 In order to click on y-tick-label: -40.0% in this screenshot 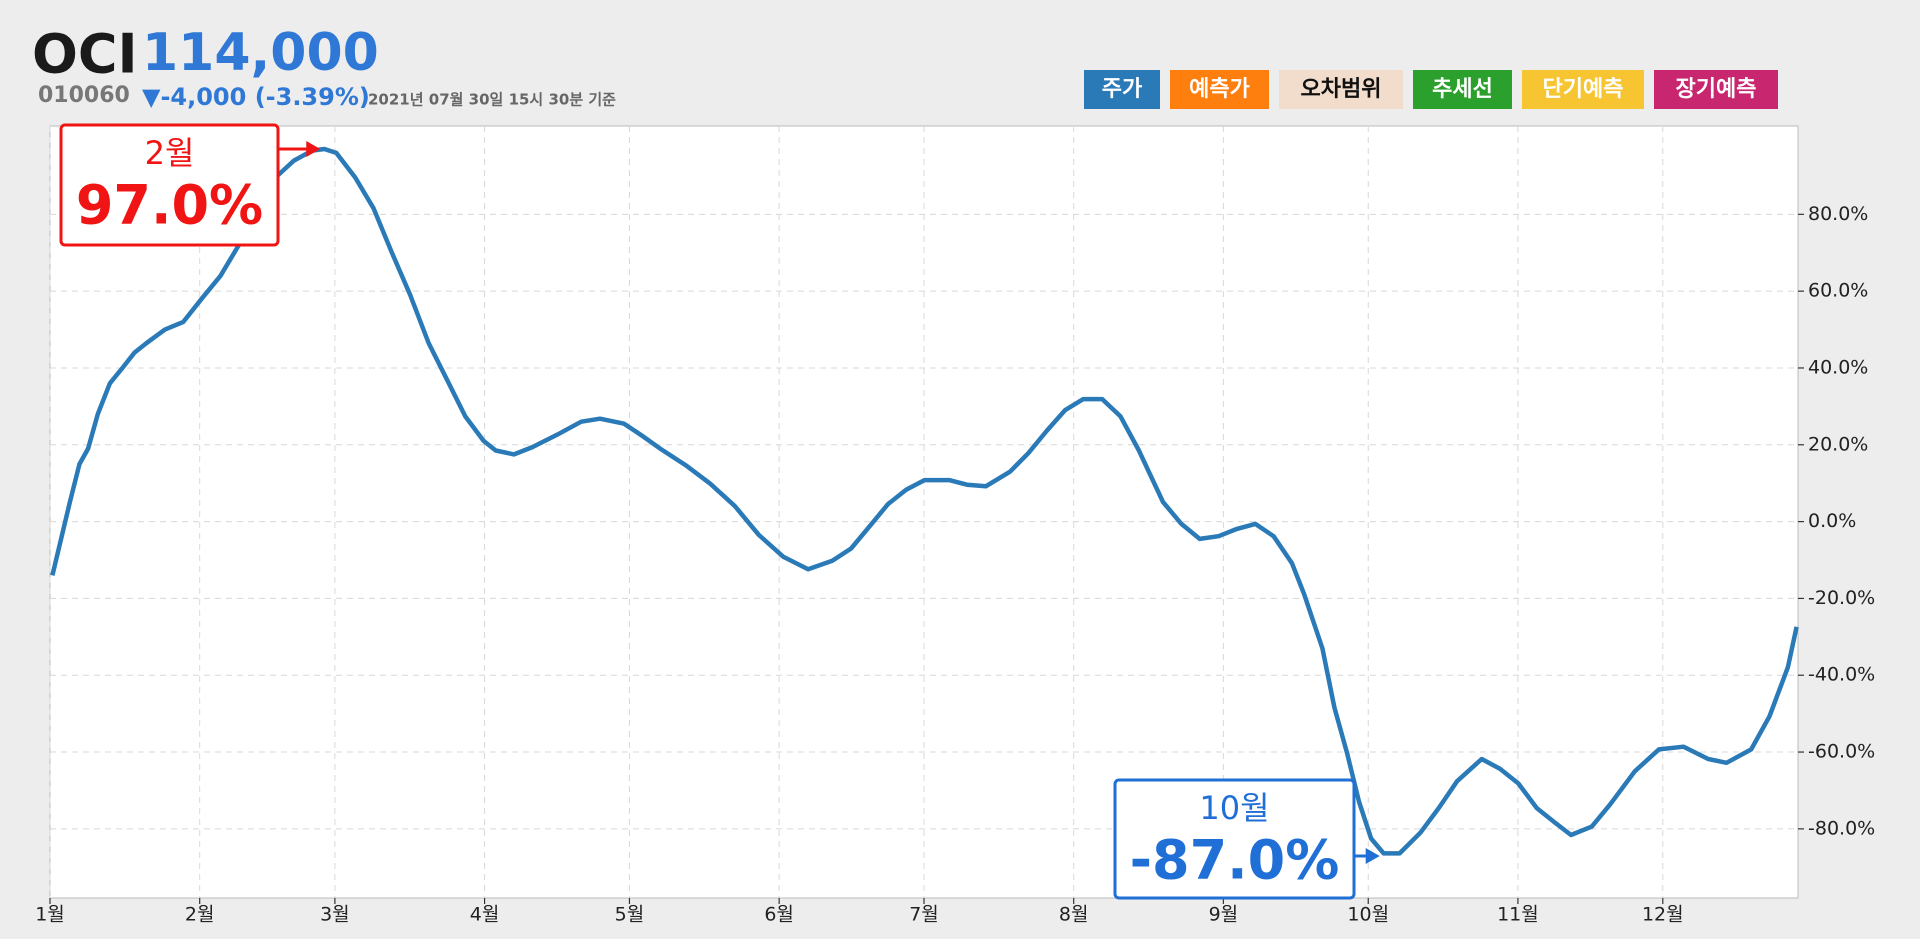, I will do `click(1841, 675)`.